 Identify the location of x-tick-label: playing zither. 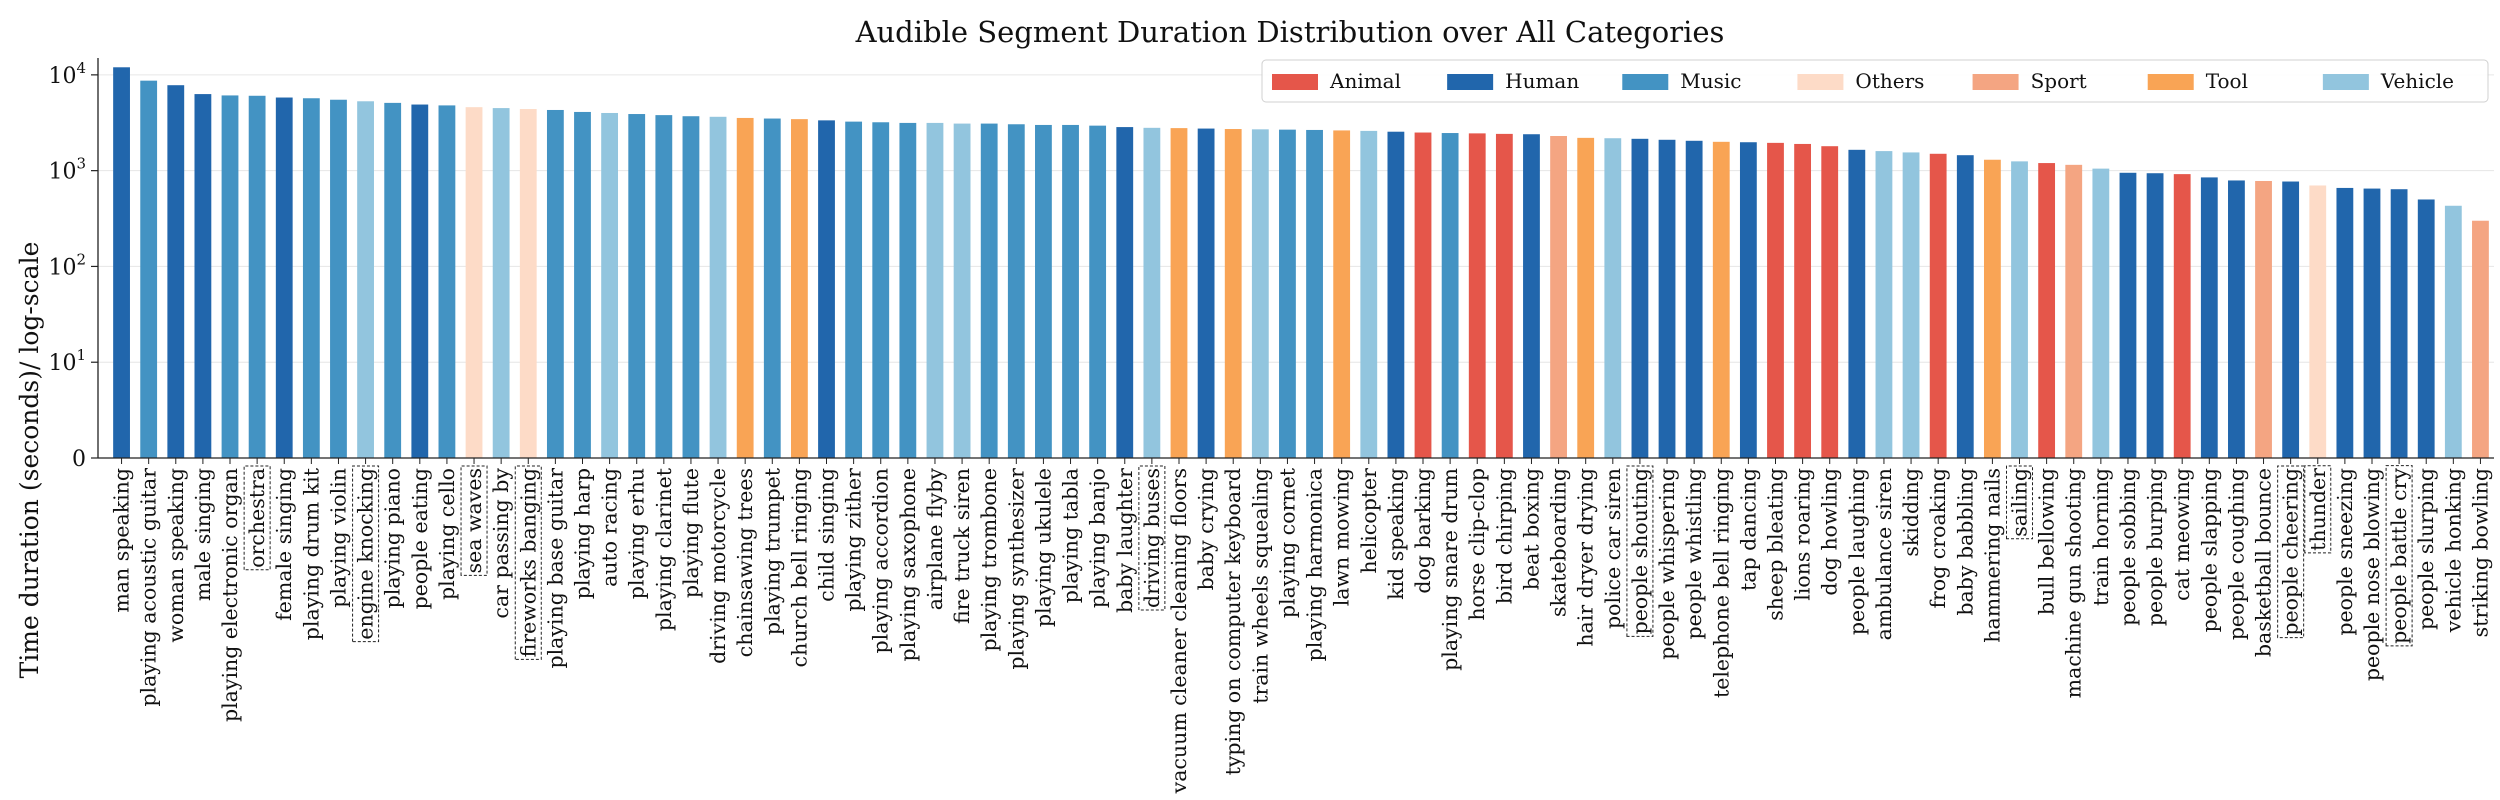
(854, 540).